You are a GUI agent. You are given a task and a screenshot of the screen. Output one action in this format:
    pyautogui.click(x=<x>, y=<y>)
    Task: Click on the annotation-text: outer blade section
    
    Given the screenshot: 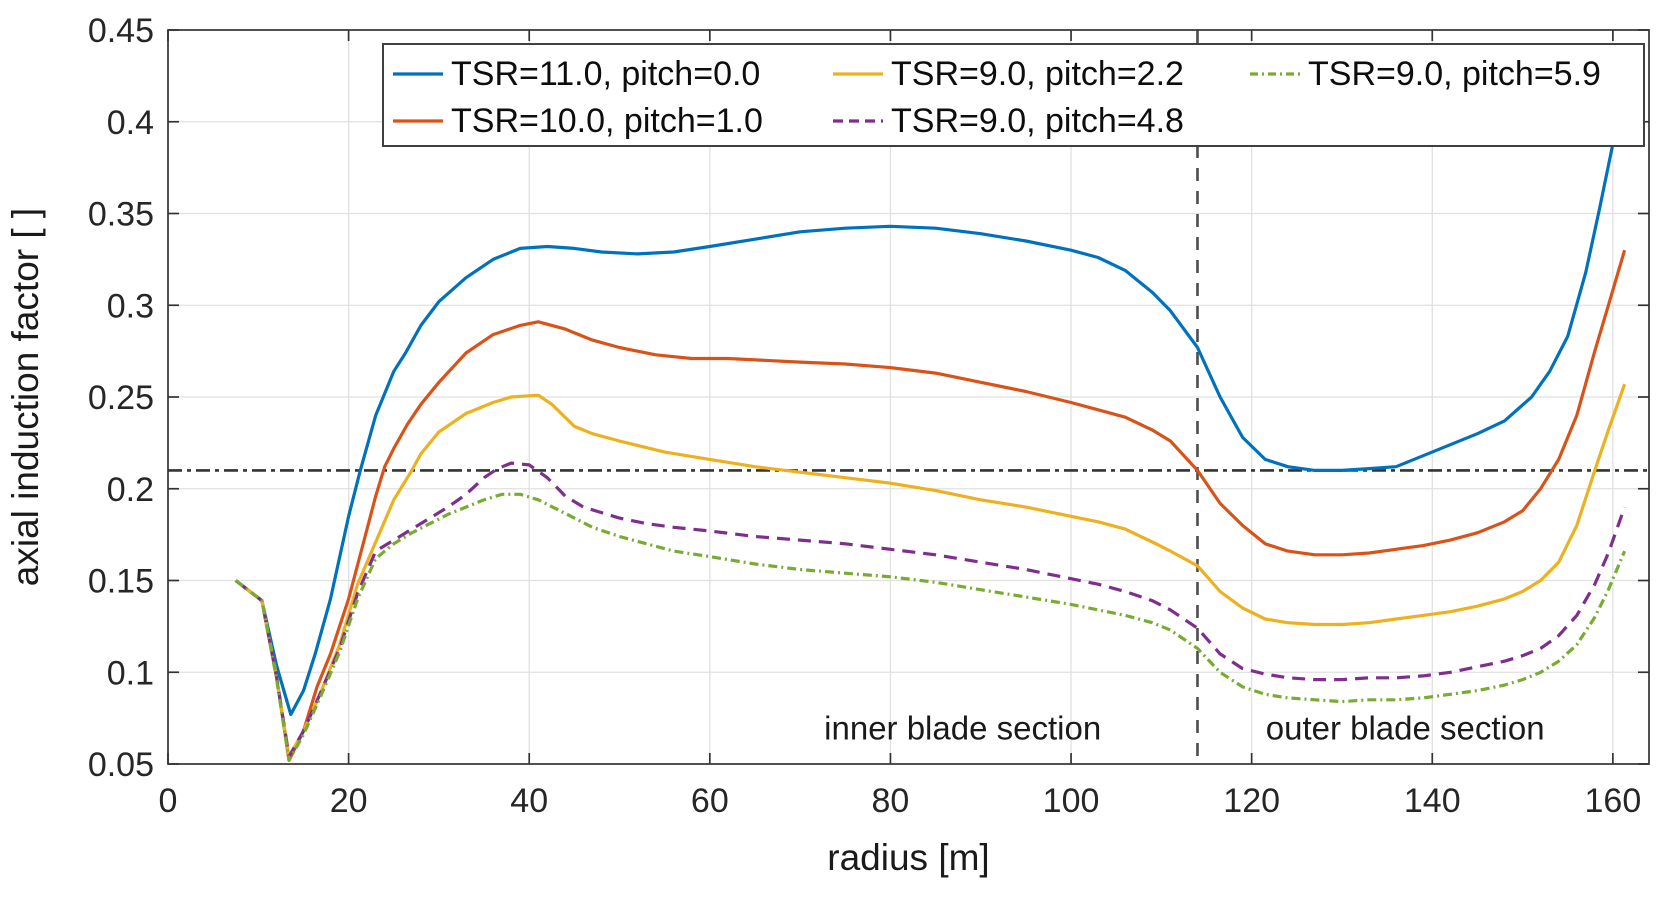 What is the action you would take?
    pyautogui.click(x=1405, y=727)
    